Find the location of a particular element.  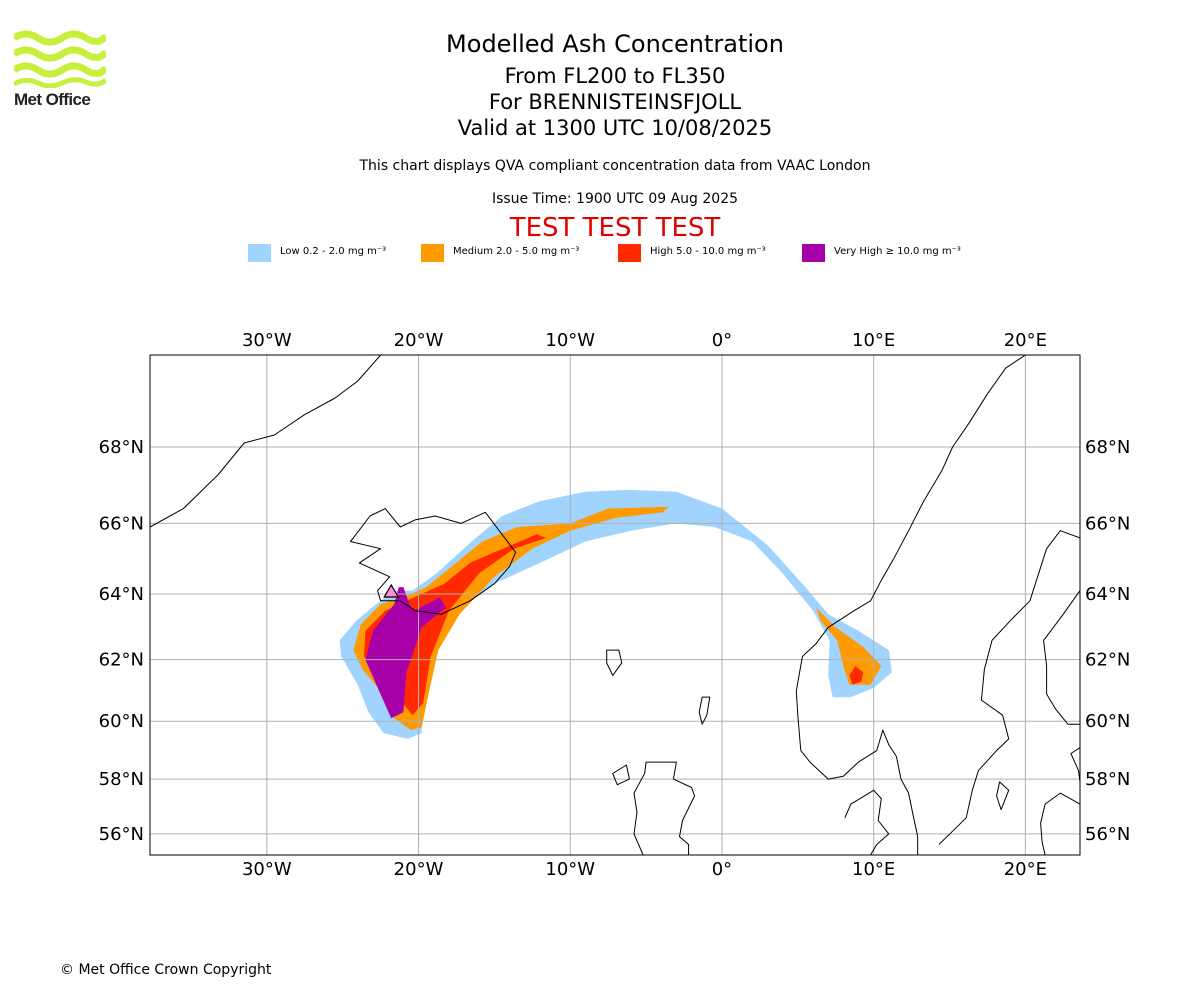

coastline-latvia is located at coordinates (1060, 823).